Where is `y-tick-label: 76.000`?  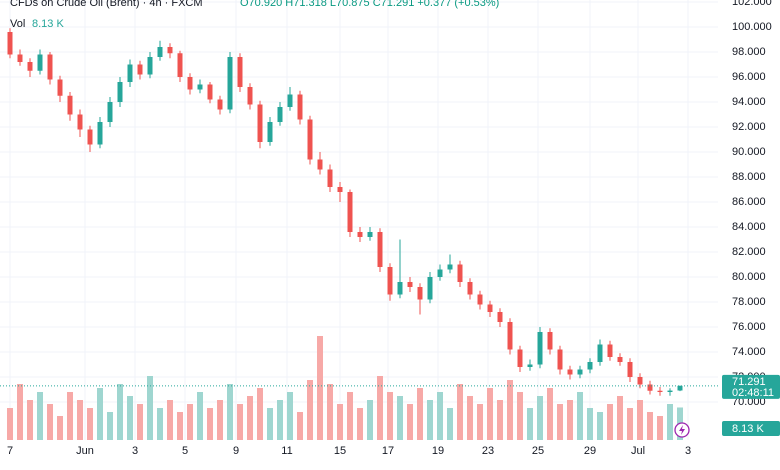 y-tick-label: 76.000 is located at coordinates (749, 327).